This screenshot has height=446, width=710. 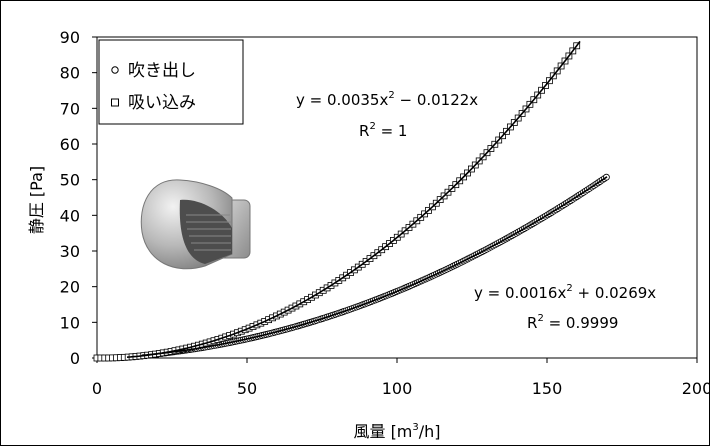 What do you see at coordinates (70, 108) in the screenshot?
I see `y-tick-label: 70` at bounding box center [70, 108].